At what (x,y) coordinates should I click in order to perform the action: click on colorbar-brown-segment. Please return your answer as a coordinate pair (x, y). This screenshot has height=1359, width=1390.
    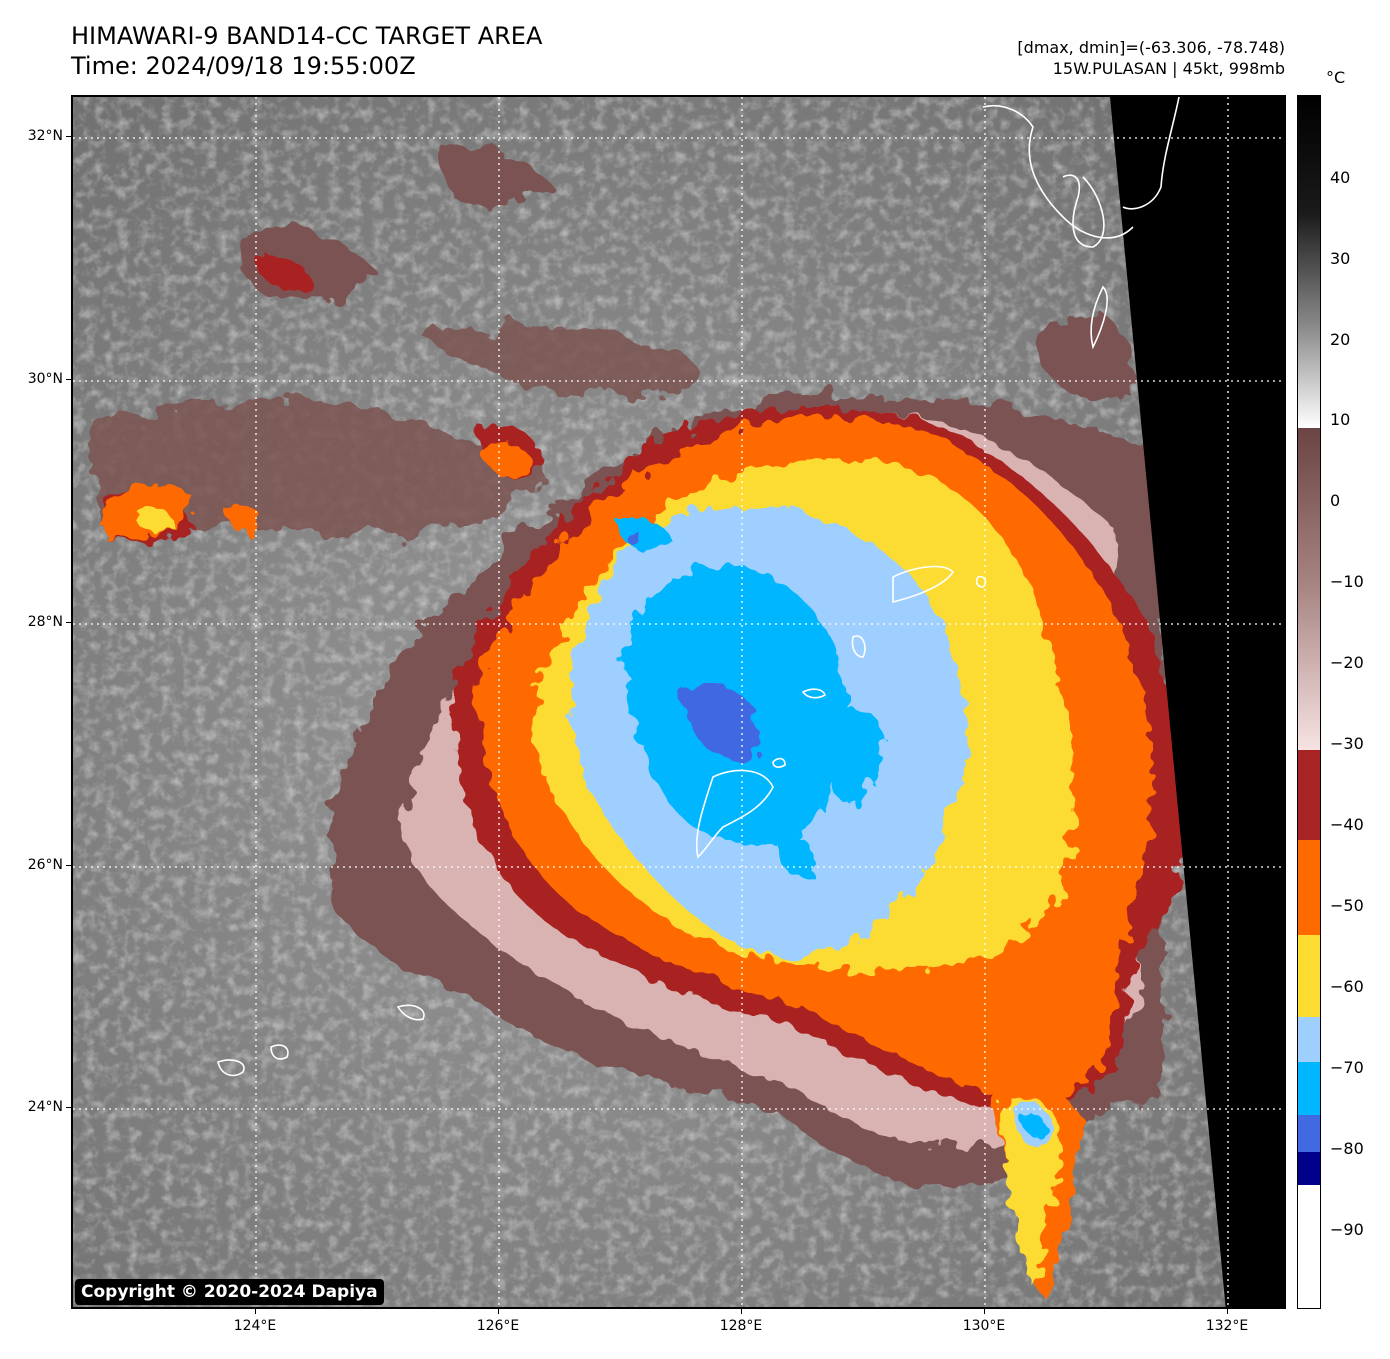
    Looking at the image, I should click on (1309, 589).